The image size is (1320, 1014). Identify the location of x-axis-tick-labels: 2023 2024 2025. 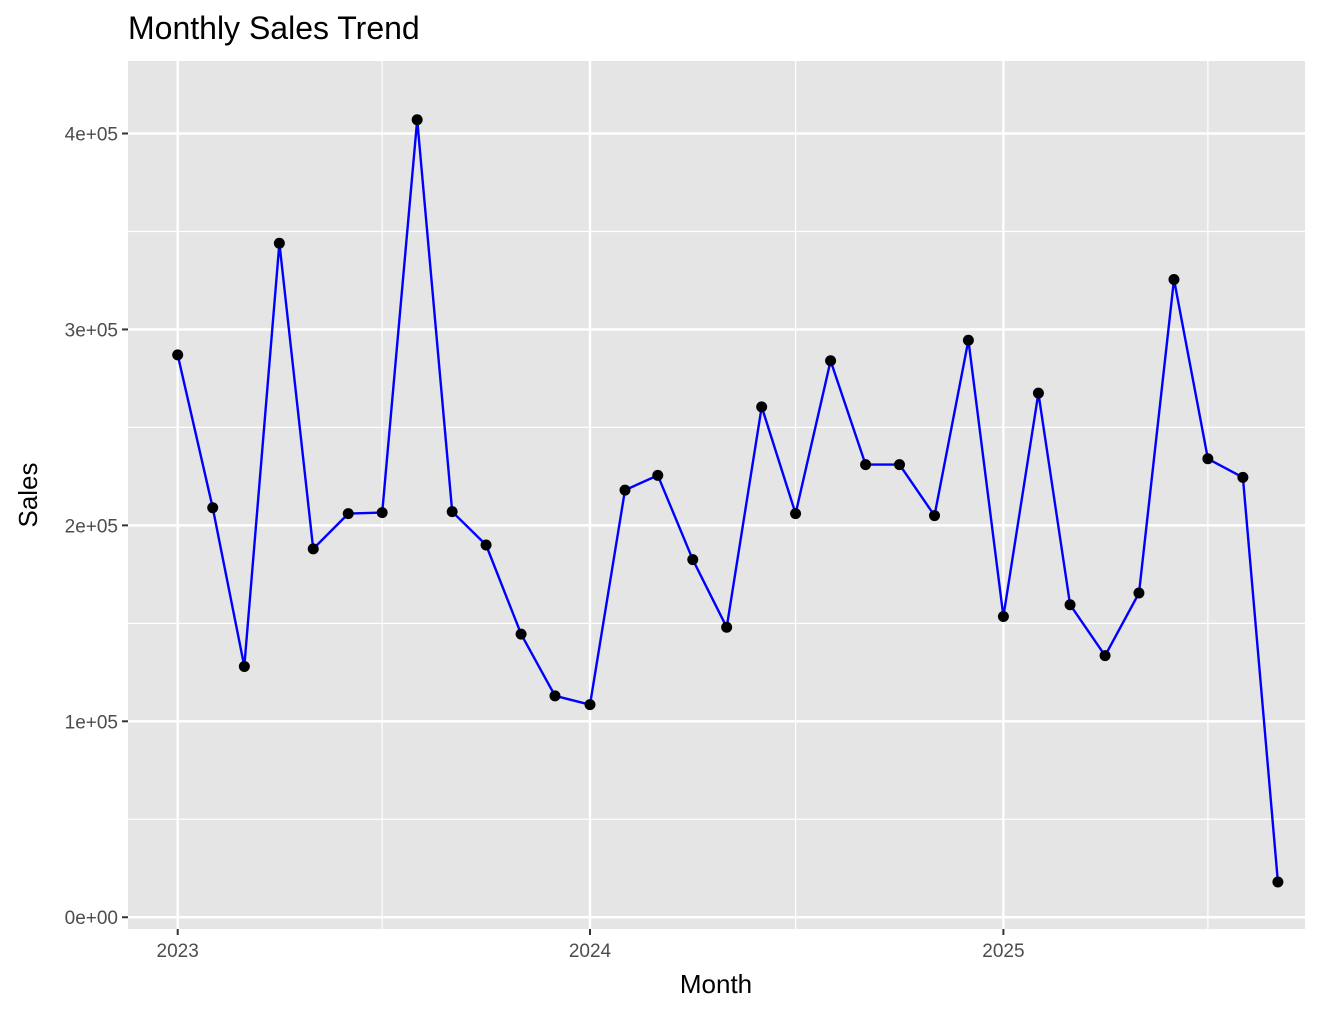
(591, 951).